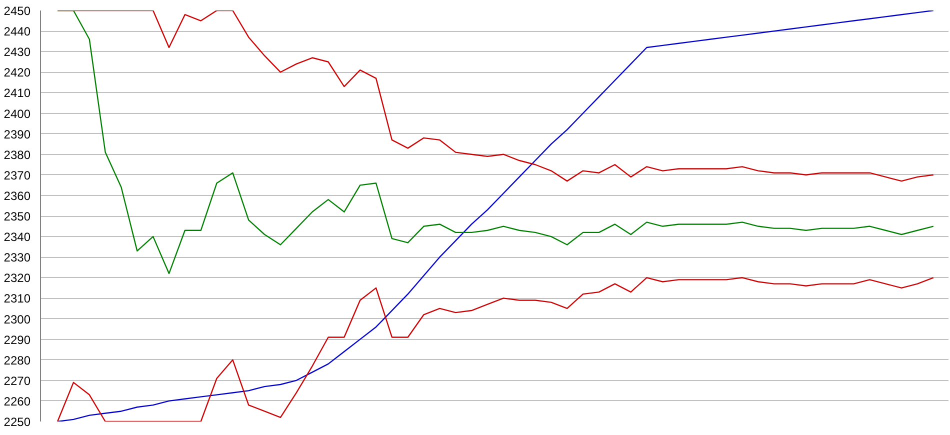 Image resolution: width=950 pixels, height=435 pixels. Describe the element at coordinates (17, 381) in the screenshot. I see `y-tick-label: 2270` at that location.